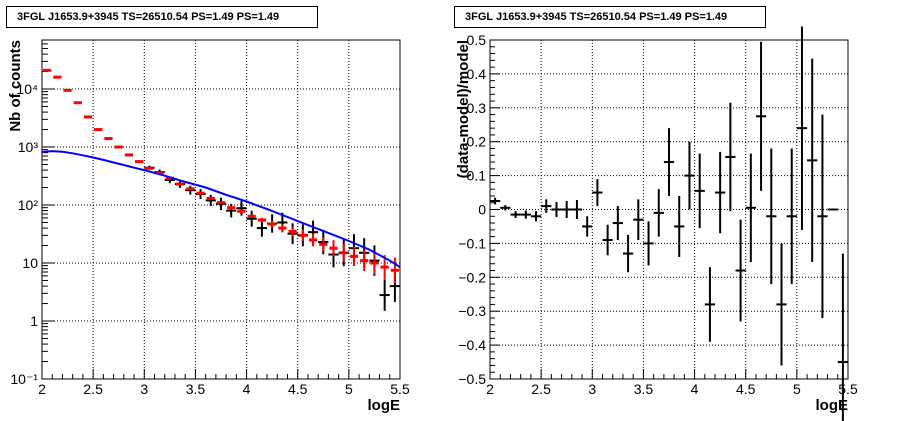 This screenshot has width=898, height=421. I want to click on left-y-tick-label: 10⁻¹, so click(24, 379).